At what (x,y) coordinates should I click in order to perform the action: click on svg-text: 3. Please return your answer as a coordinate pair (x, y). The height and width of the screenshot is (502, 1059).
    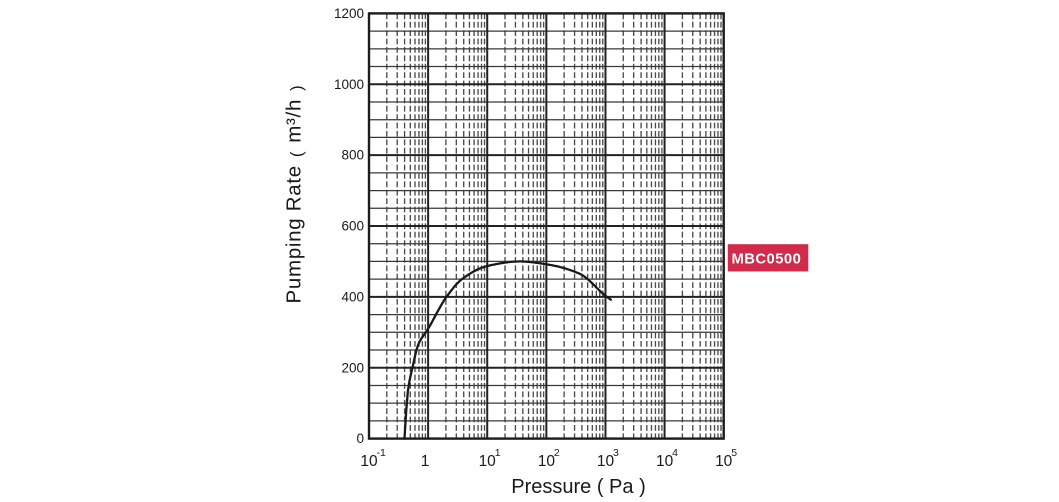
    Looking at the image, I should click on (616, 453).